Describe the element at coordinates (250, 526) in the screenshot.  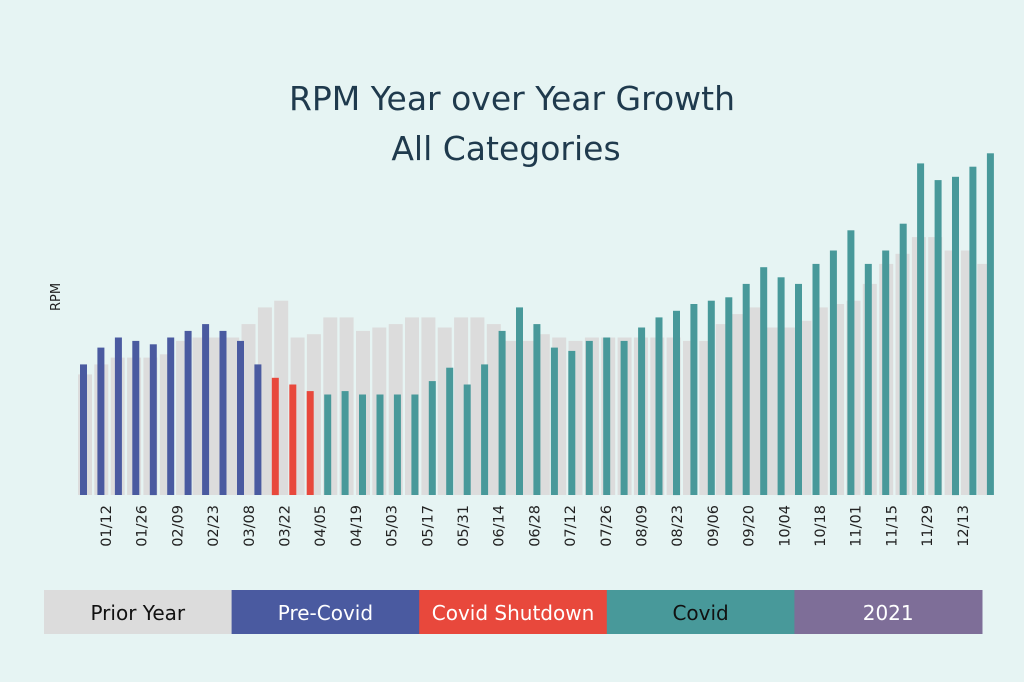
I see `x-tick-label: 03/08` at that location.